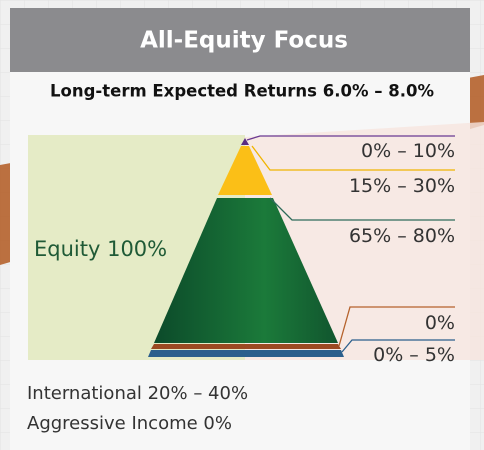  Describe the element at coordinates (402, 236) in the screenshot. I see `range-label: 65% – 80%` at that location.